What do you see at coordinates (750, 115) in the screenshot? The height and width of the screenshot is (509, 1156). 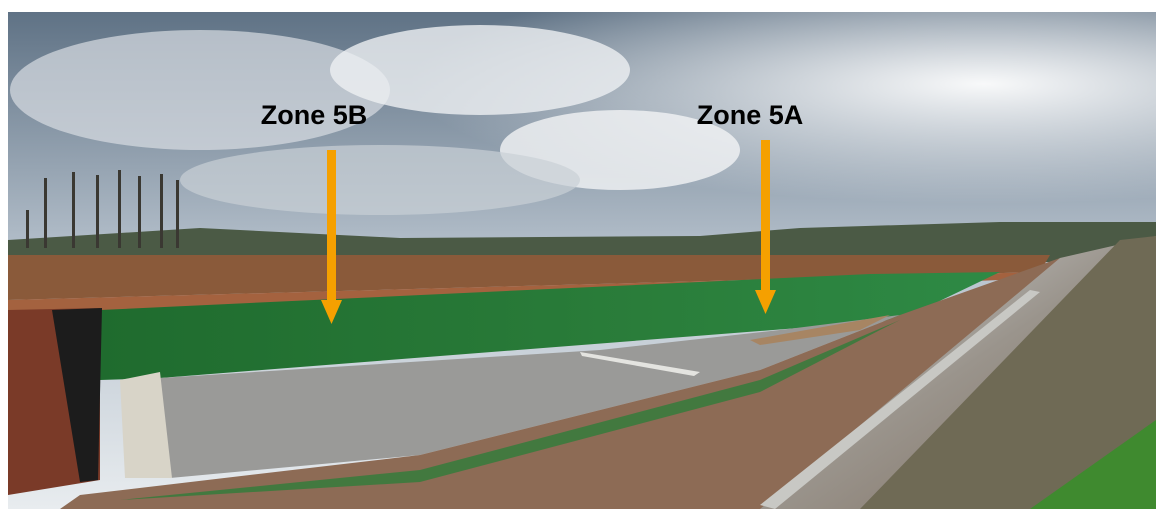 I see `zone-label: Zone 5A` at bounding box center [750, 115].